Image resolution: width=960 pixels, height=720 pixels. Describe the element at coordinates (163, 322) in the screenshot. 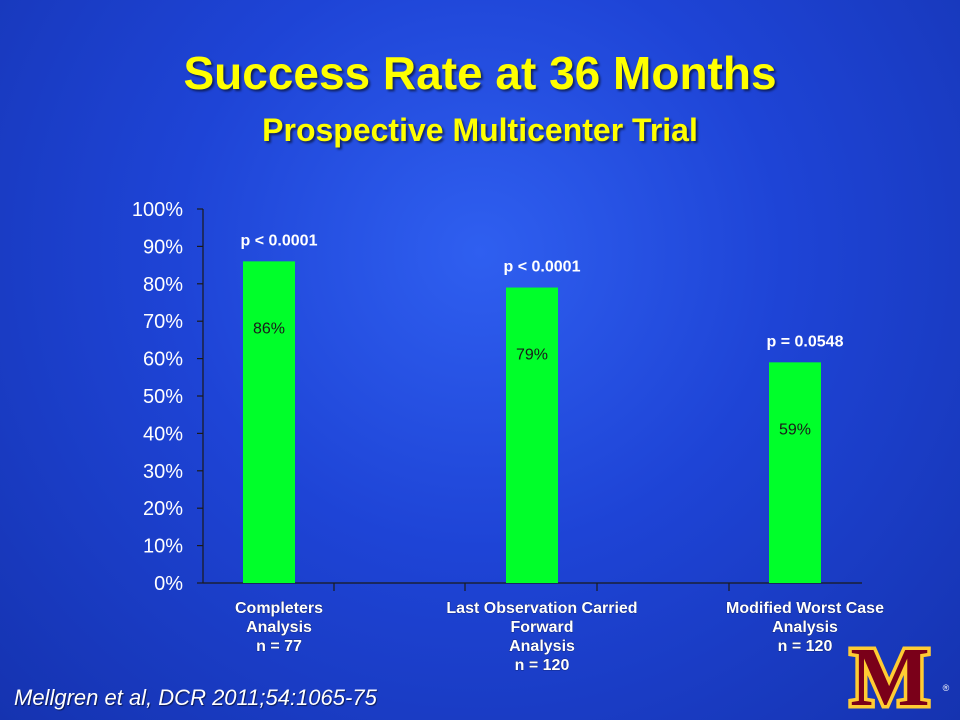

I see `y-tick-label: 70%` at that location.